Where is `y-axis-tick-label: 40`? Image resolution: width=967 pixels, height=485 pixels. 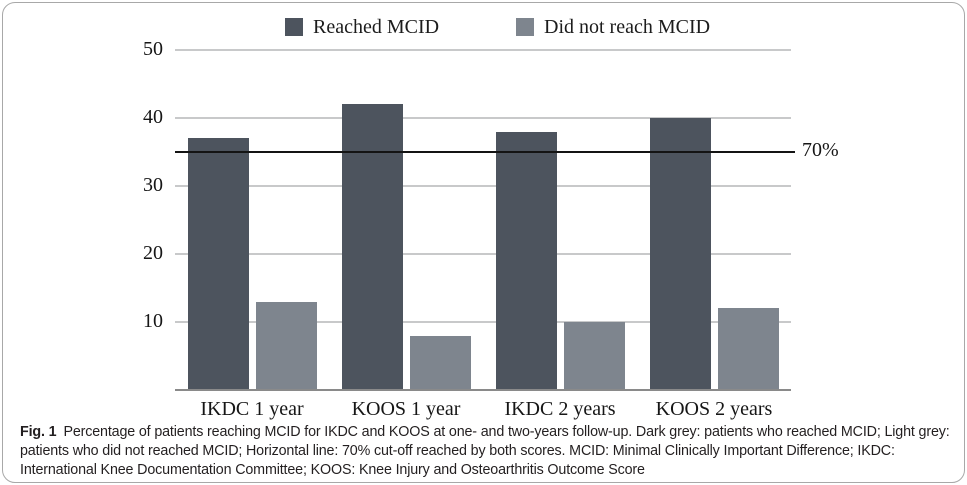 y-axis-tick-label: 40 is located at coordinates (153, 117).